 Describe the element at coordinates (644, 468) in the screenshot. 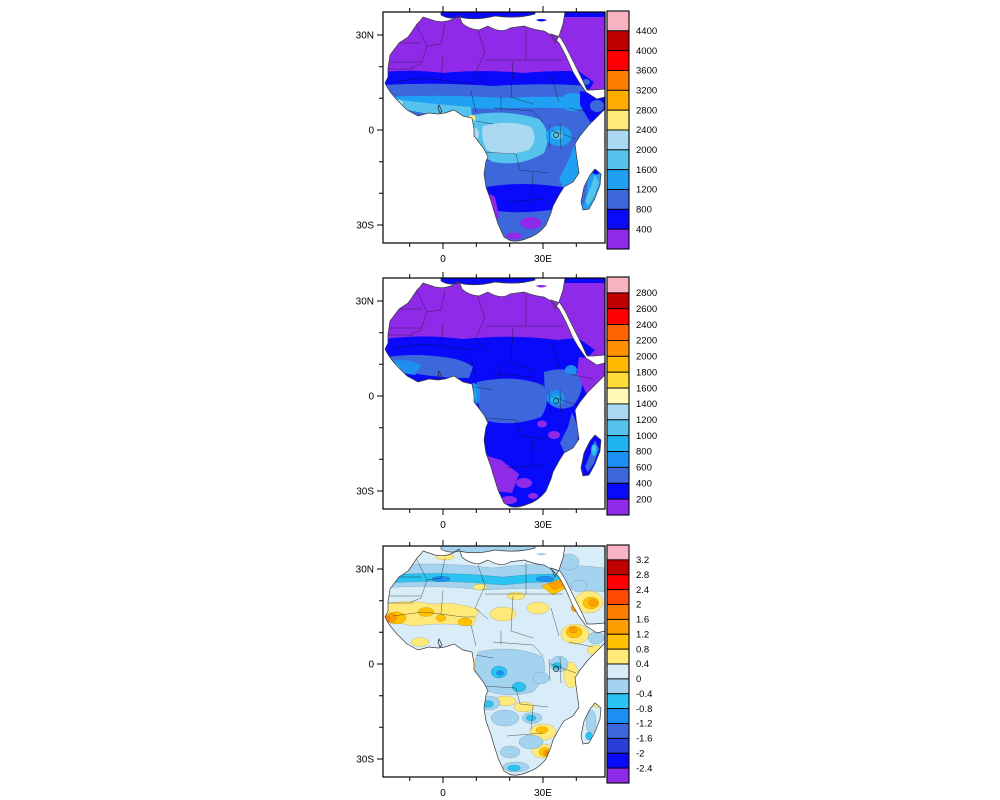

I see `colorbar-tick-label: 600` at that location.